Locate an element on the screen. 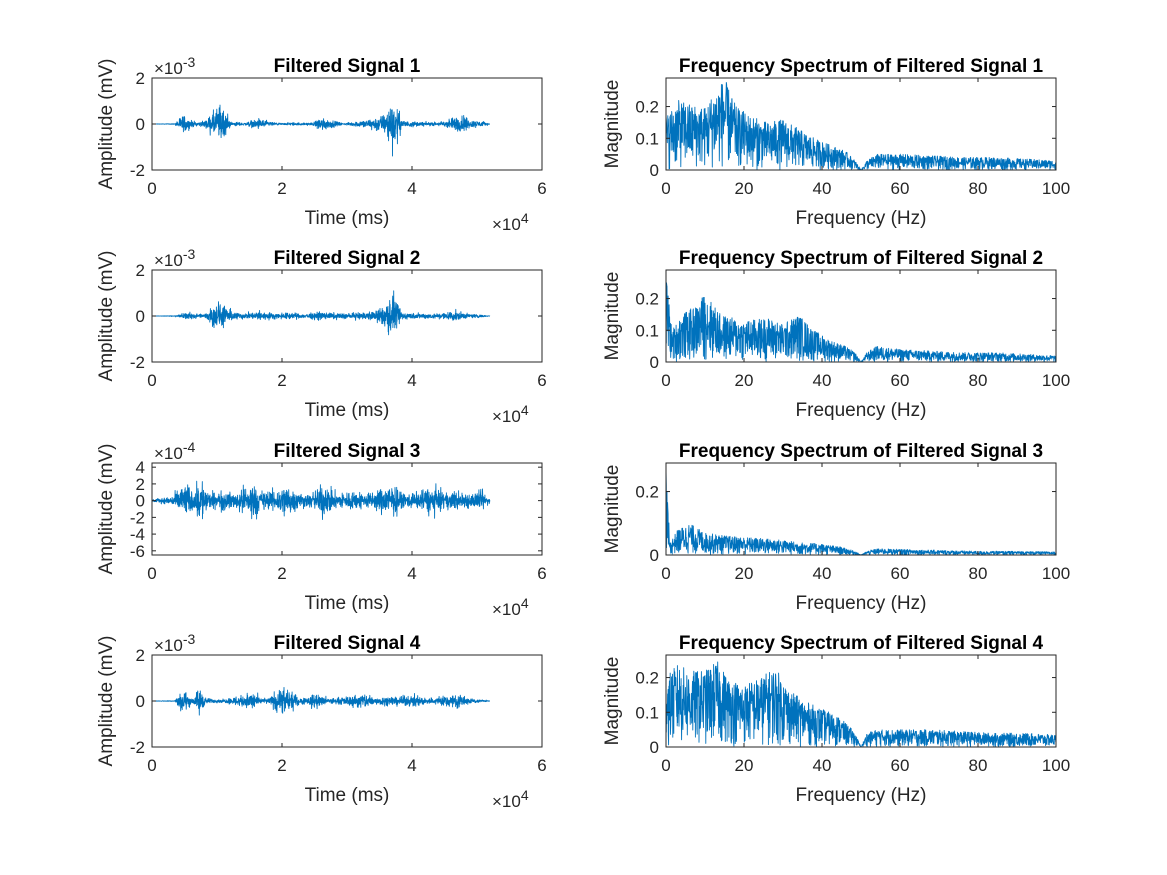 The width and height of the screenshot is (1167, 875). subplot-title: Frequency Spectrum of Filtered Signal 3 is located at coordinates (861, 451).